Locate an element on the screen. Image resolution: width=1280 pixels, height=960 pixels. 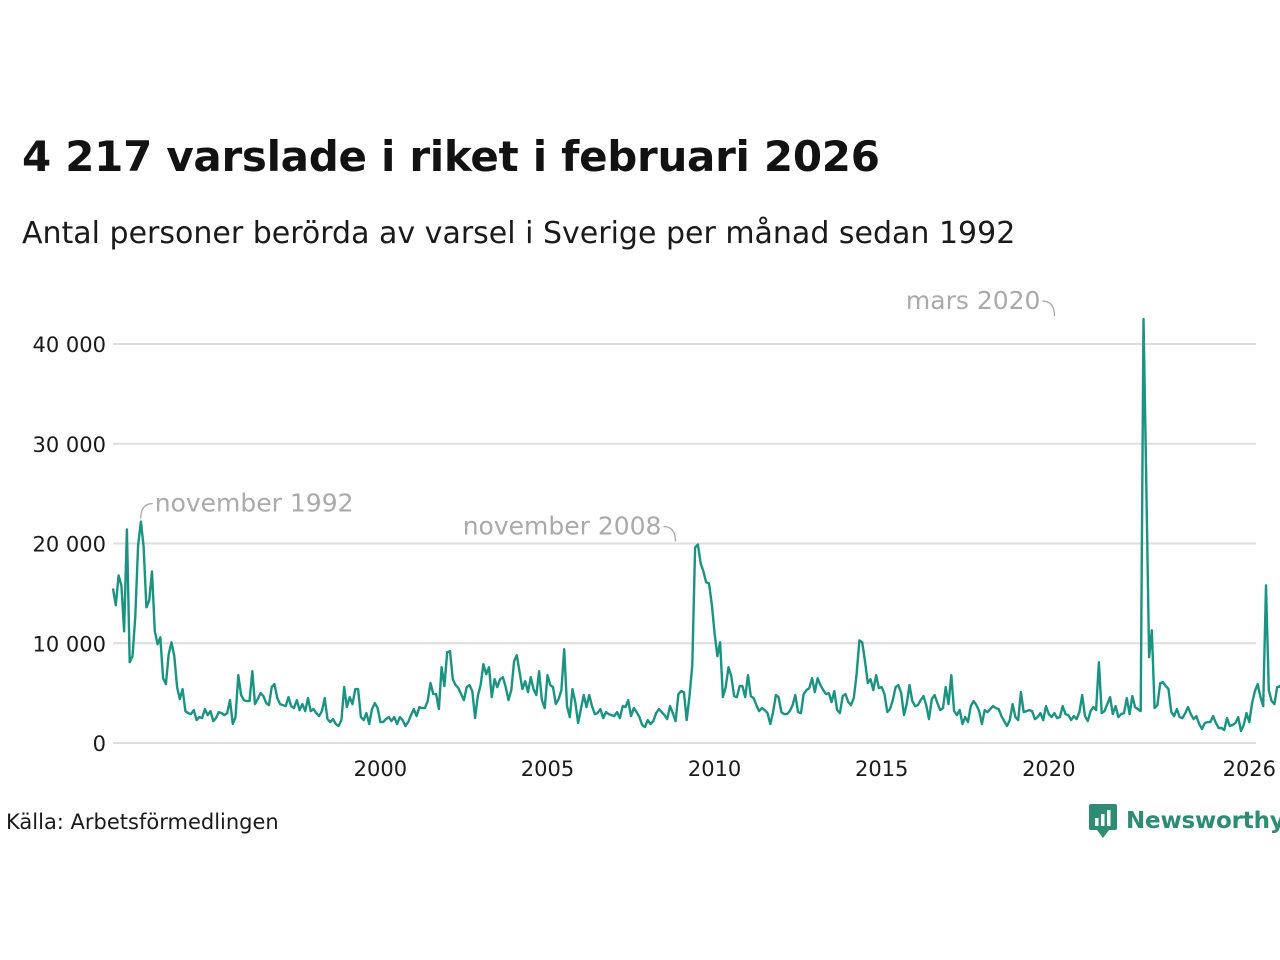
brand-logo: Newsworthy is located at coordinates (1184, 821).